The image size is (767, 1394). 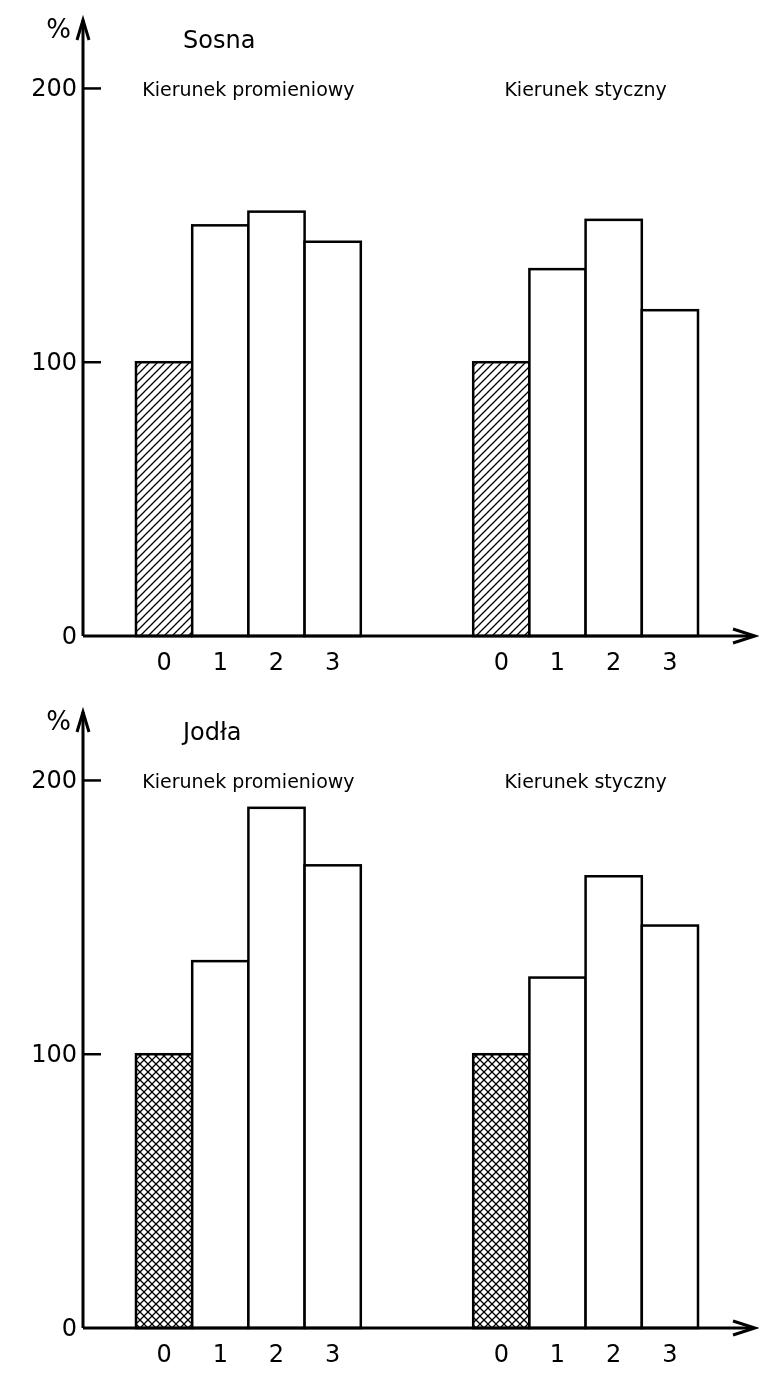 What do you see at coordinates (219, 40) in the screenshot?
I see `chart-title: Sosna` at bounding box center [219, 40].